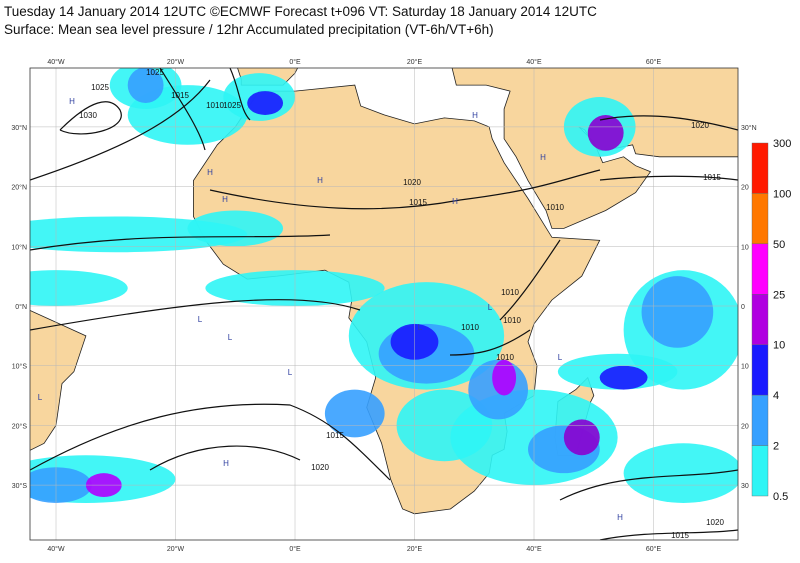  Describe the element at coordinates (776, 447) in the screenshot. I see `colorbar-label: 2` at that location.